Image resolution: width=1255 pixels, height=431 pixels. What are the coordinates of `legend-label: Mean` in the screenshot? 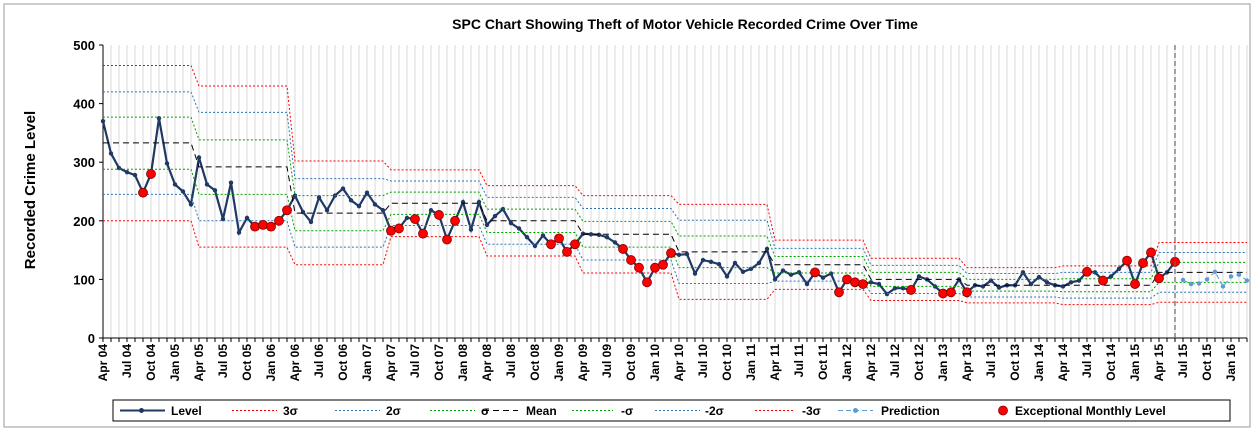 It's located at (541, 411).